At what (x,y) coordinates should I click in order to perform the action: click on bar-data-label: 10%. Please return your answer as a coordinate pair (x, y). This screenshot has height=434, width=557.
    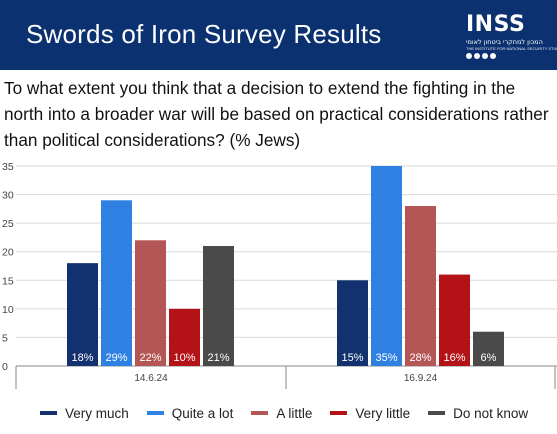
    Looking at the image, I should click on (184, 358).